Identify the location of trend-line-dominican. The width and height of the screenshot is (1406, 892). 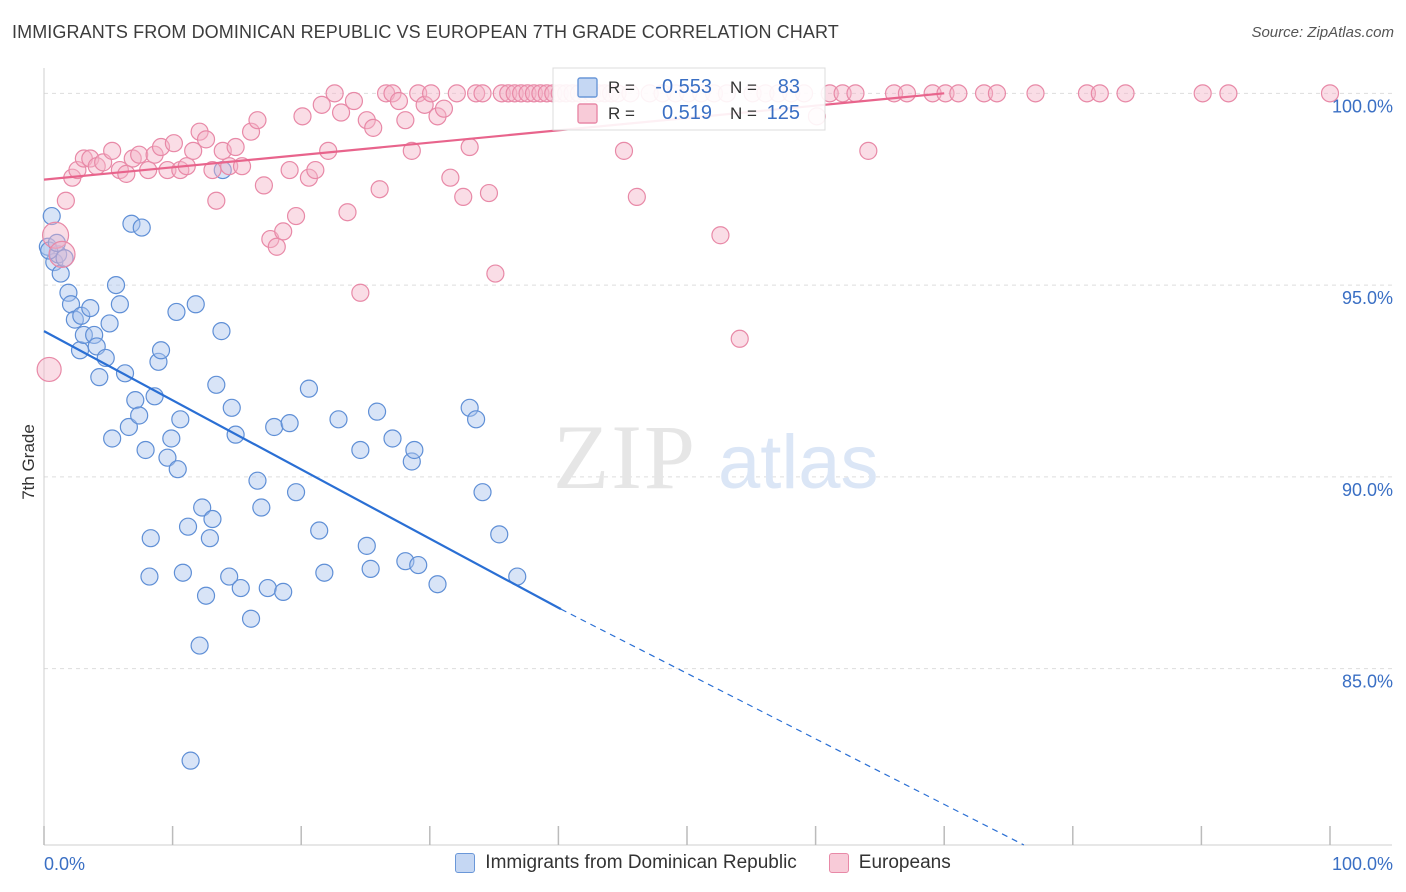
(302, 470).